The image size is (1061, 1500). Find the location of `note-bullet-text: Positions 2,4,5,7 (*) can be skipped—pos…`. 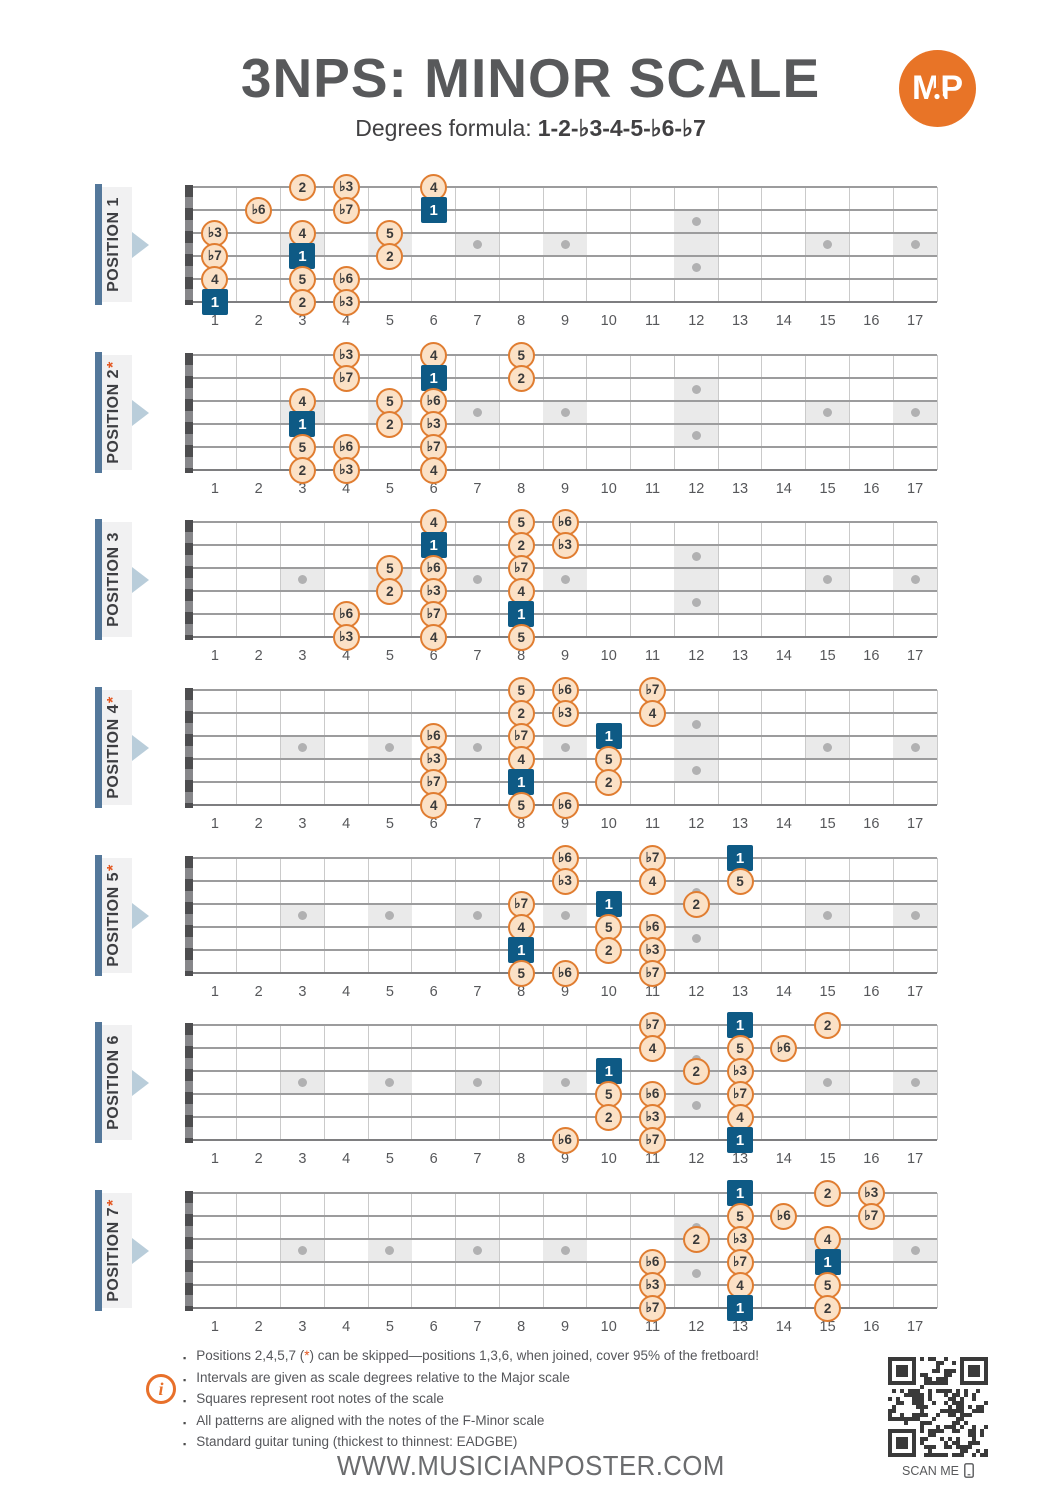

note-bullet-text: Positions 2,4,5,7 (*) can be skipped—pos… is located at coordinates (477, 1356).